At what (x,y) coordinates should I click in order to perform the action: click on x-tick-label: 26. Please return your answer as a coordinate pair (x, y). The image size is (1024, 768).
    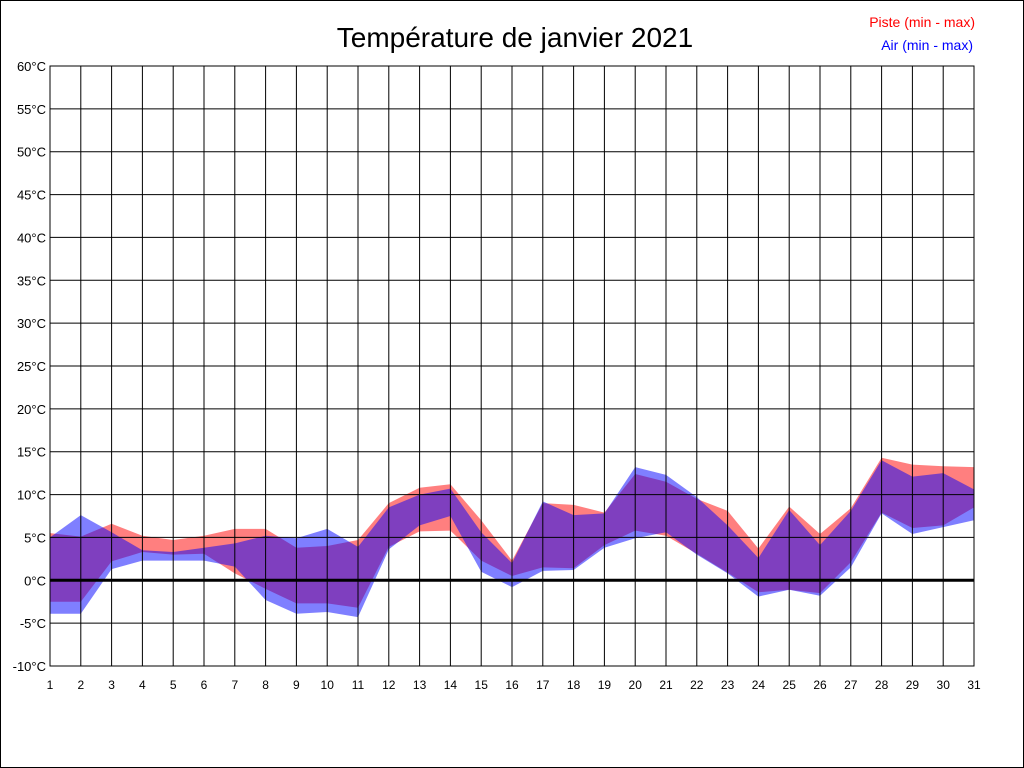
    Looking at the image, I should click on (820, 685).